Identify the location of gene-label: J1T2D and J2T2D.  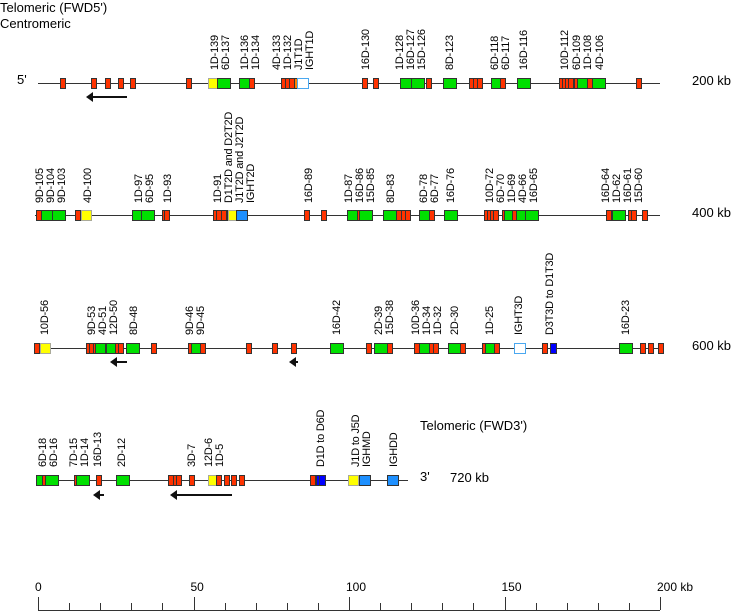
(240, 159).